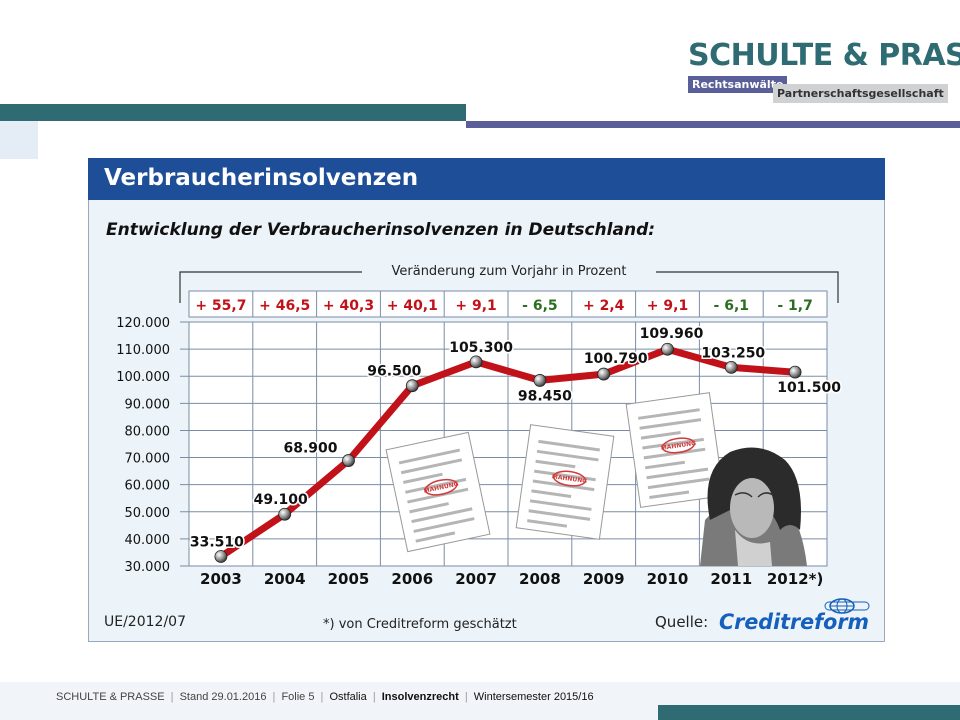 The width and height of the screenshot is (960, 720). Describe the element at coordinates (824, 55) in the screenshot. I see `logo-name: SCHULTE & PRASSE` at that location.